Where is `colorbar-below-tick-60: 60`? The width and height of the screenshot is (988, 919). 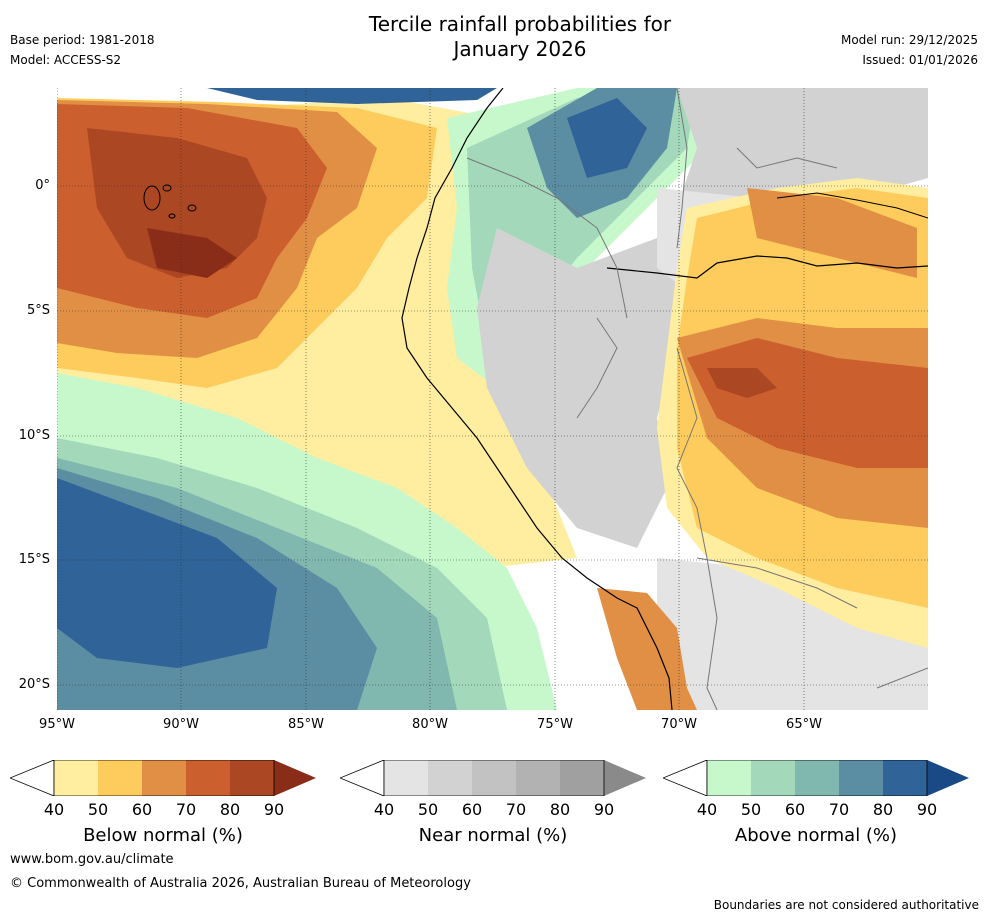
colorbar-below-tick-60: 60 is located at coordinates (142, 809).